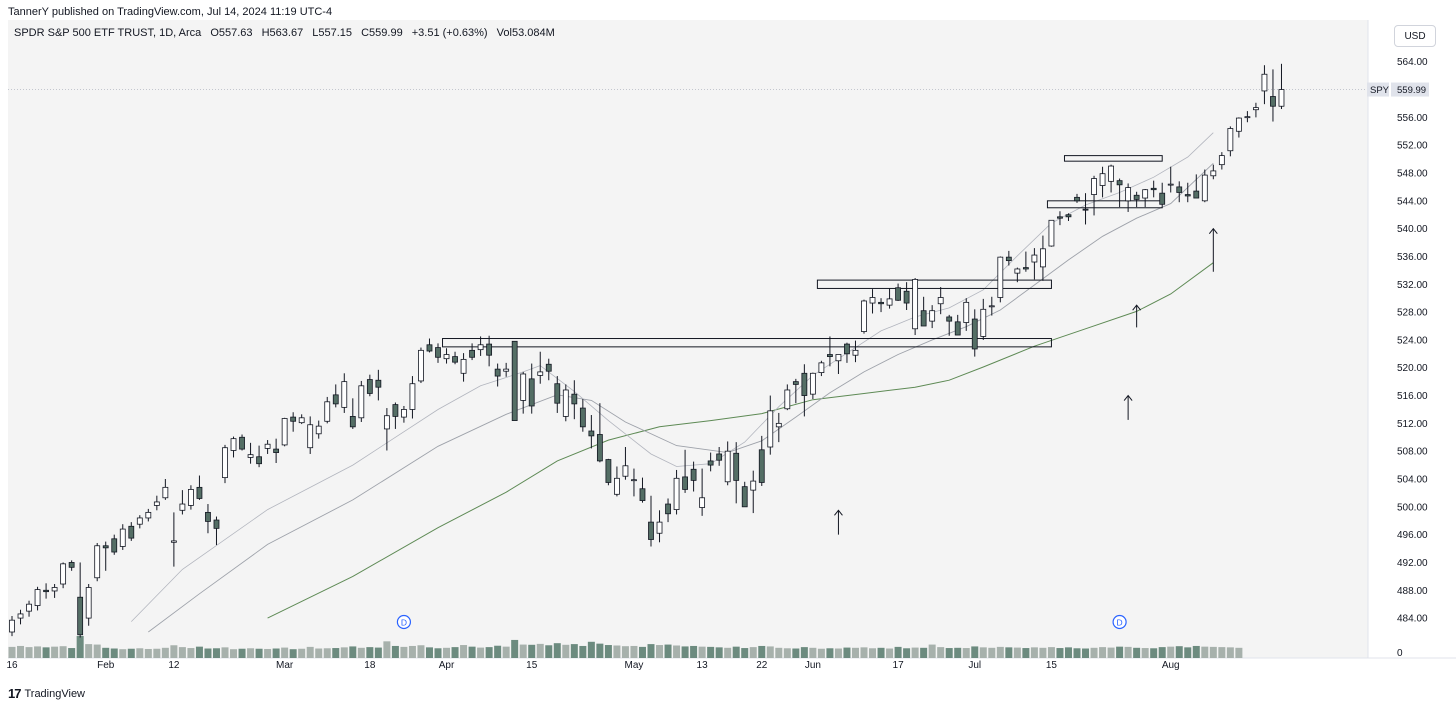  What do you see at coordinates (1412, 146) in the screenshot?
I see `y-tick-label: 552.00` at bounding box center [1412, 146].